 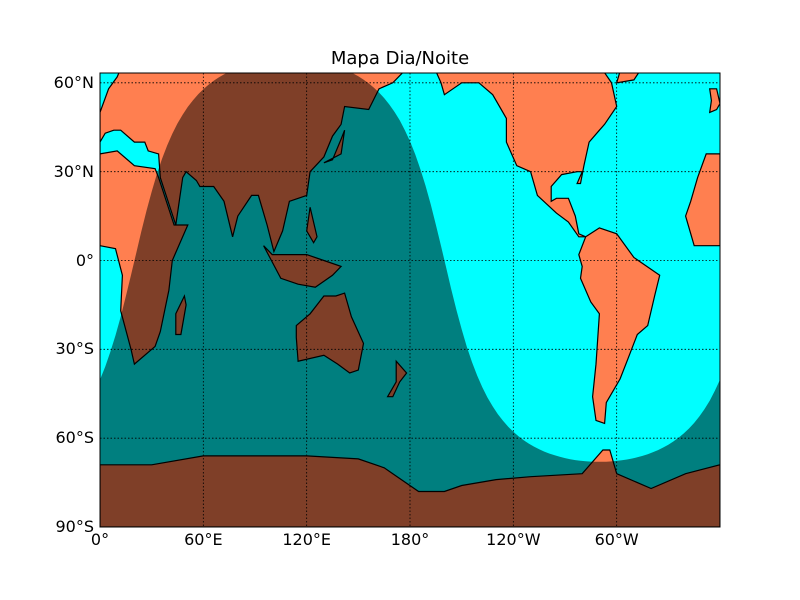 I want to click on meridian-label: 180°, so click(x=410, y=539).